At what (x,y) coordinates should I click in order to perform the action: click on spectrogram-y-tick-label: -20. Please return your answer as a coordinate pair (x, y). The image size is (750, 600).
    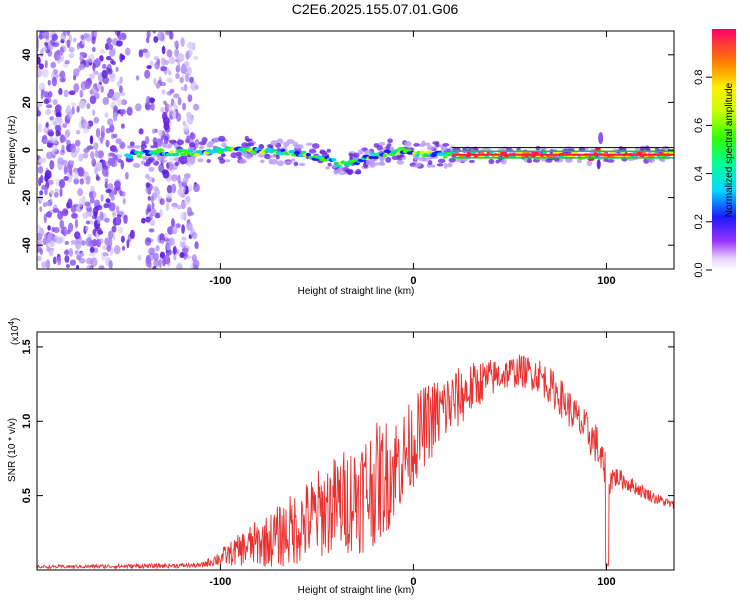
    Looking at the image, I should click on (27, 198).